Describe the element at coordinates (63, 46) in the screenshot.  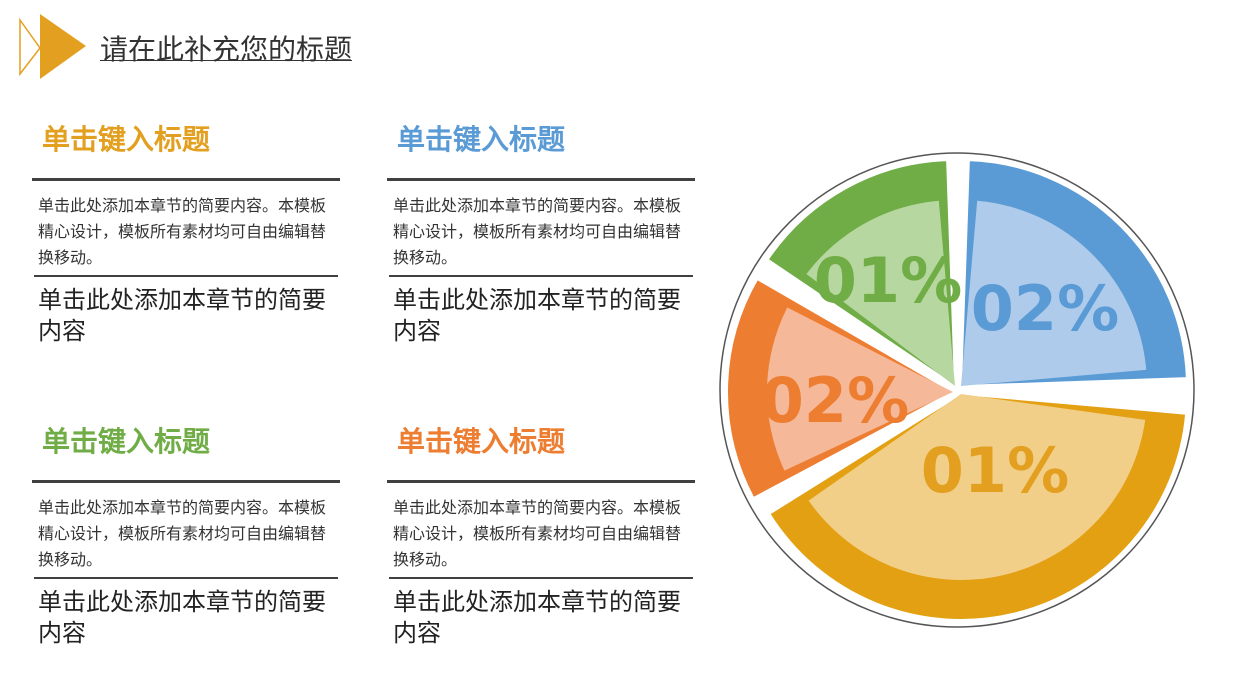
I see `header-icon` at that location.